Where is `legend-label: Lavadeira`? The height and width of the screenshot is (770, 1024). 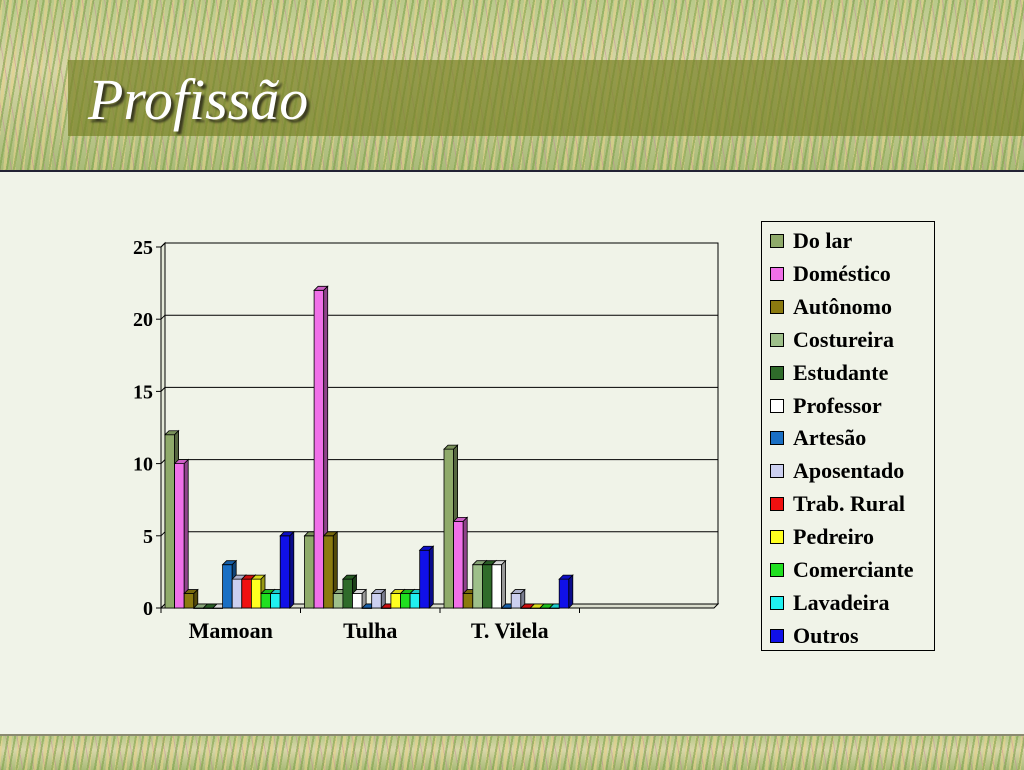 legend-label: Lavadeira is located at coordinates (841, 602).